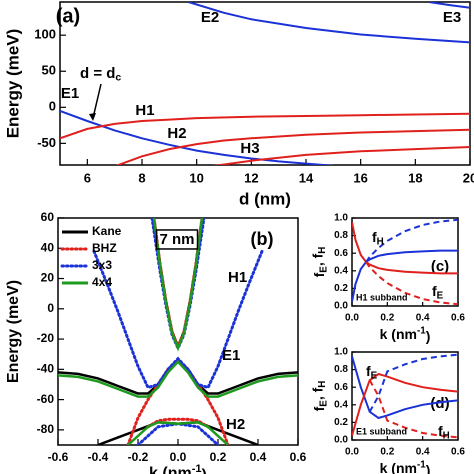  Describe the element at coordinates (360, 177) in the screenshot. I see `x-tick-label: 16` at that location.